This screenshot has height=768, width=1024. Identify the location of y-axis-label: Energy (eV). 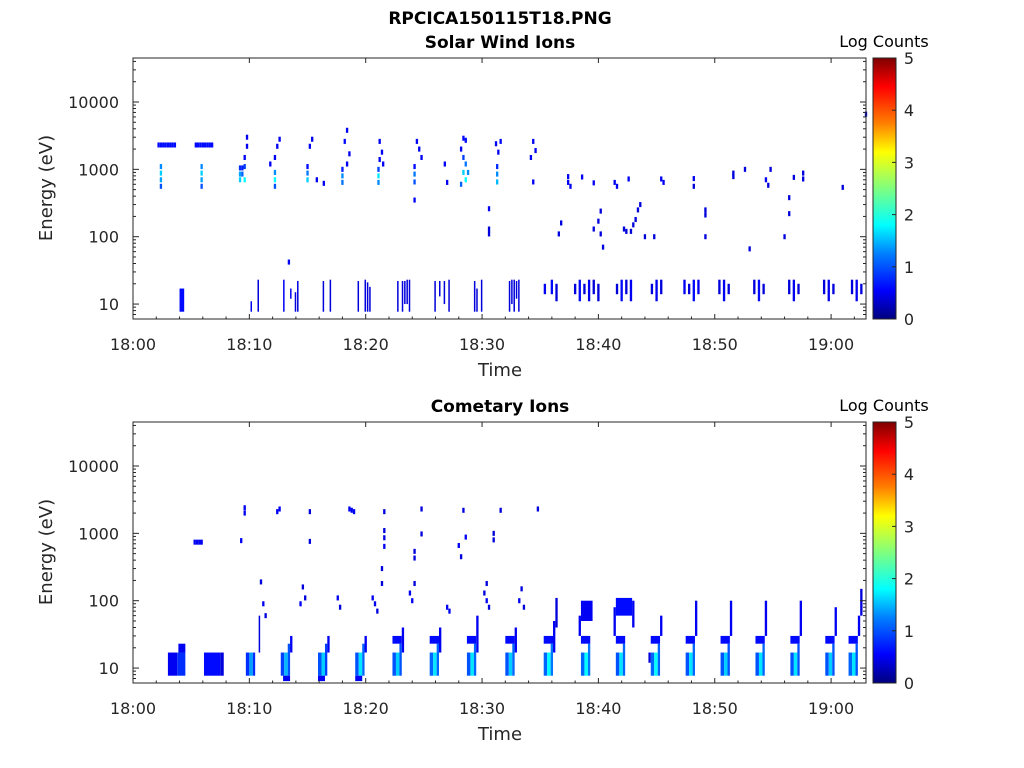
(46, 552).